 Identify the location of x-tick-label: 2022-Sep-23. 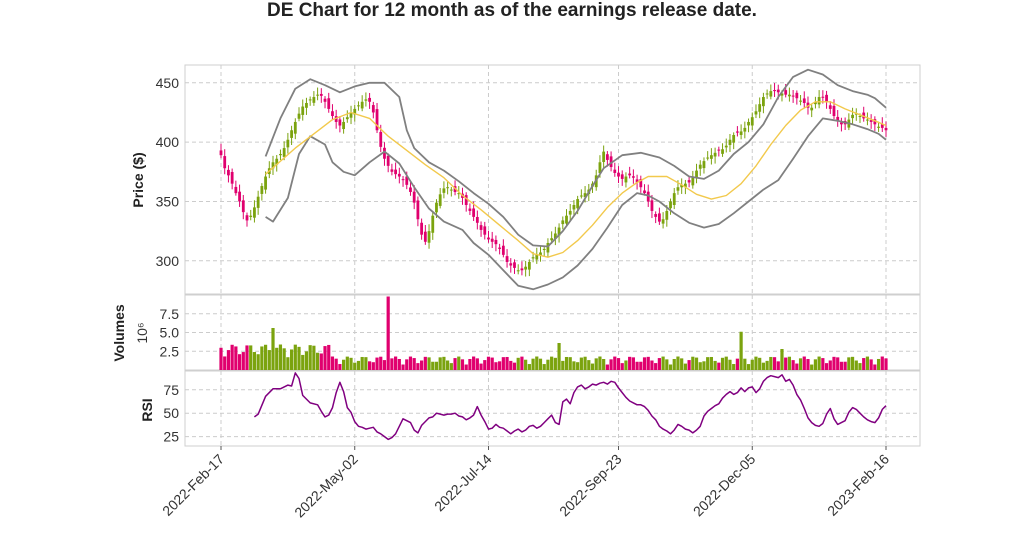
(590, 485).